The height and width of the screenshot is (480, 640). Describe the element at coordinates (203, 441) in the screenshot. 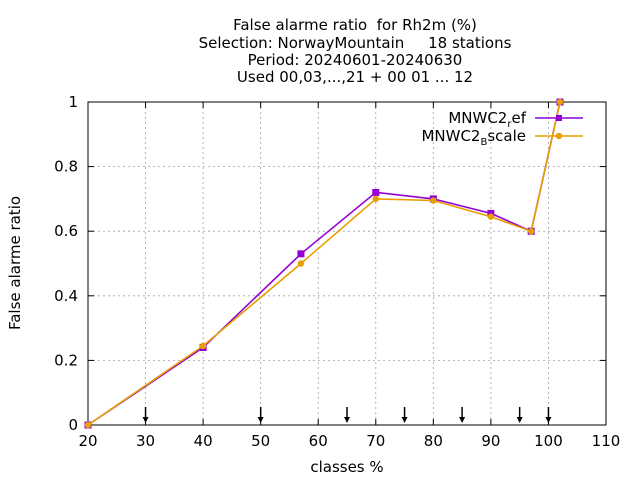

I see `x-tick-label: 40` at that location.